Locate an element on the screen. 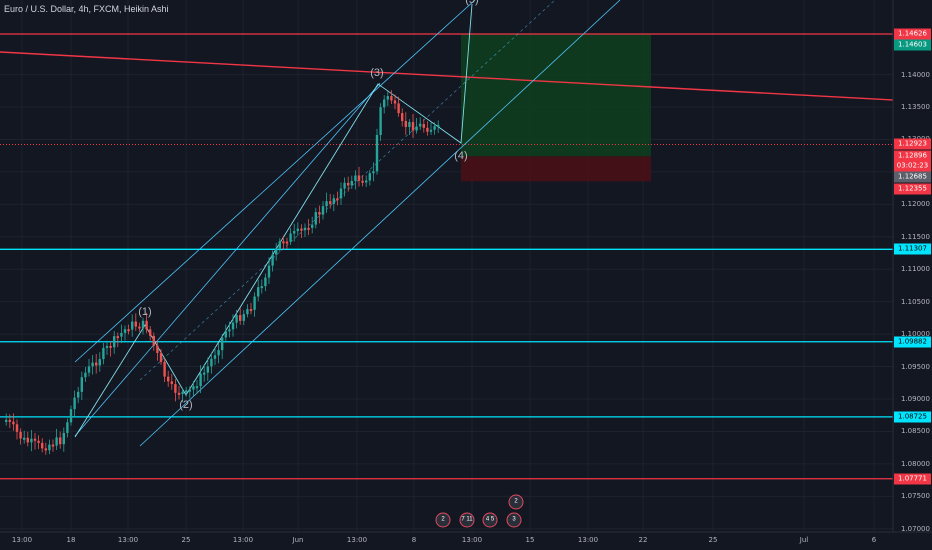 Image resolution: width=932 pixels, height=550 pixels. time-tick-label: 25 is located at coordinates (713, 540).